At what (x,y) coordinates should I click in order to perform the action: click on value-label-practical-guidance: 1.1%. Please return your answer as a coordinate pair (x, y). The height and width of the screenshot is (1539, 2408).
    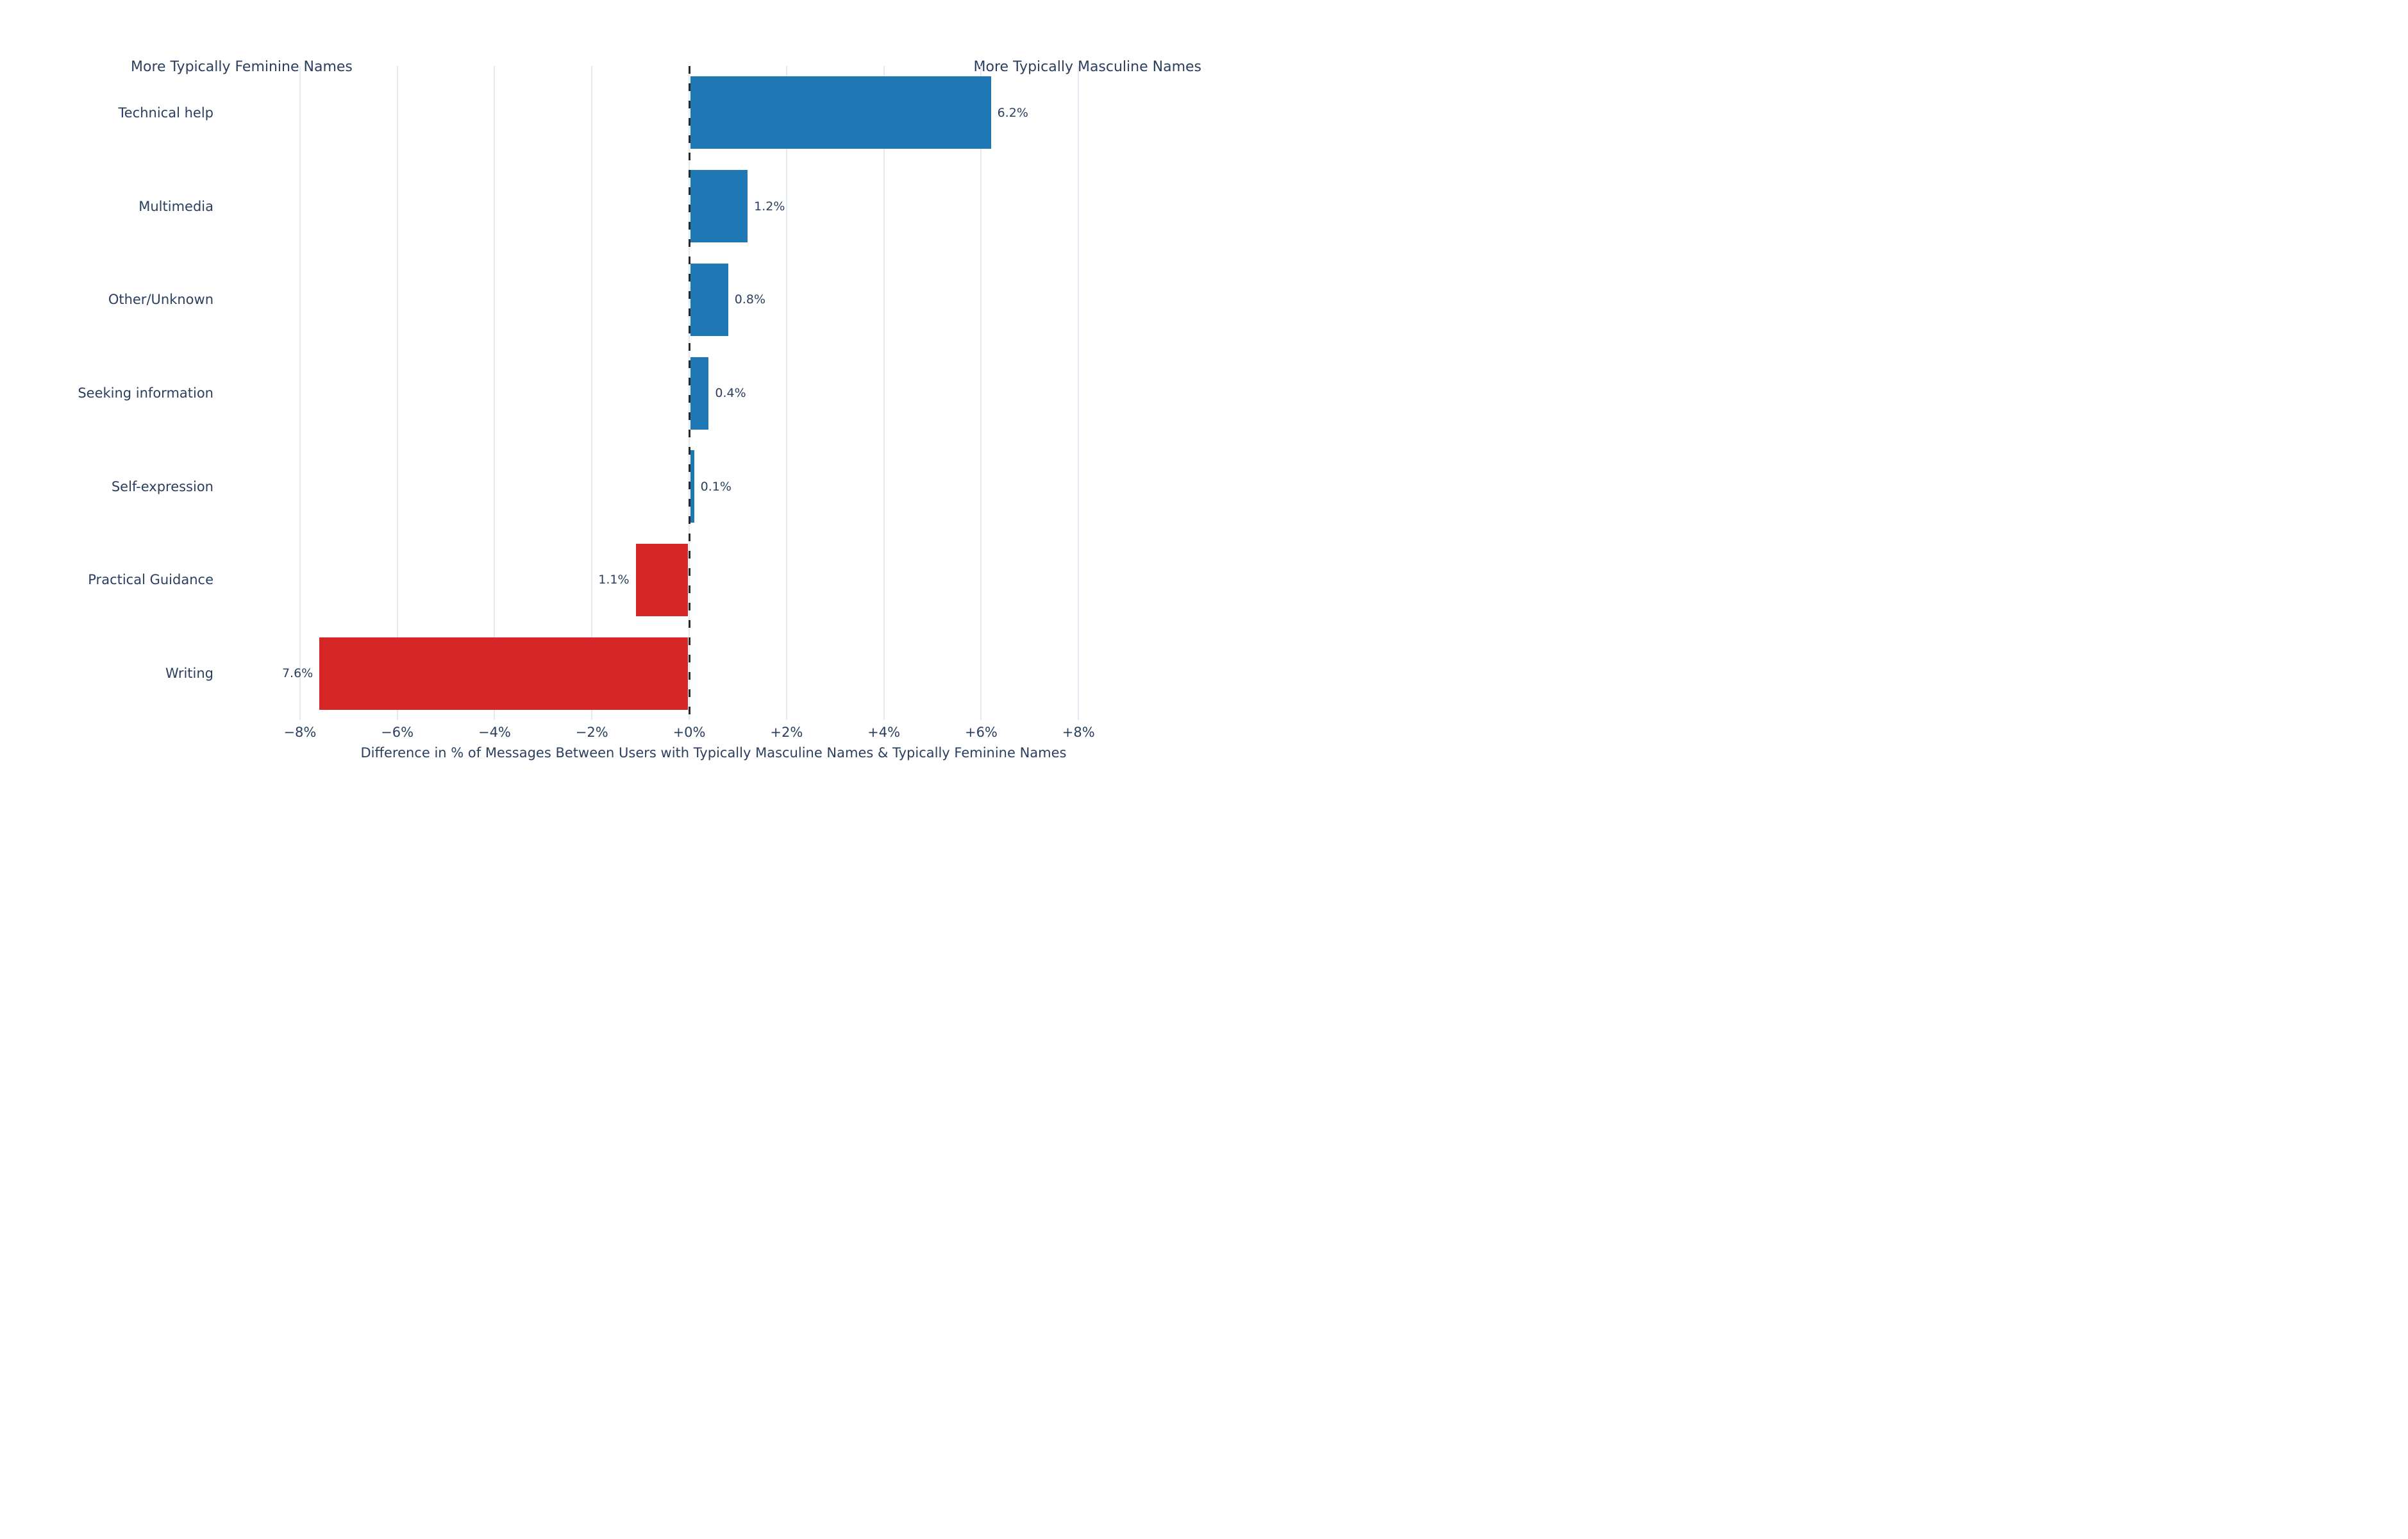
    Looking at the image, I should click on (614, 580).